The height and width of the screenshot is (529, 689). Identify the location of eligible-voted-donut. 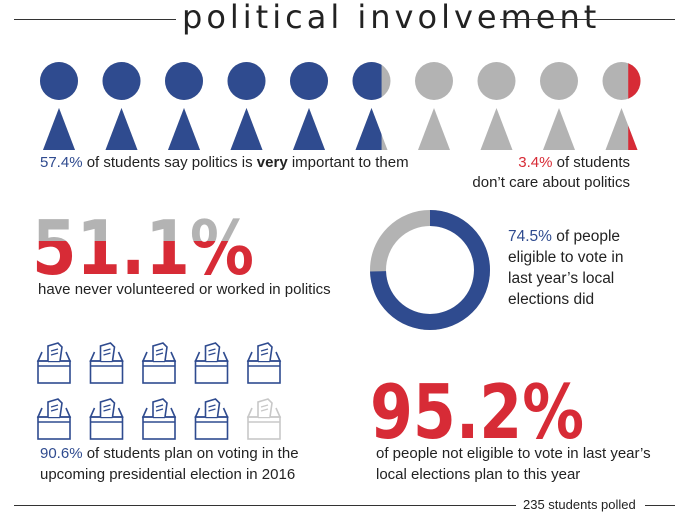
(430, 270).